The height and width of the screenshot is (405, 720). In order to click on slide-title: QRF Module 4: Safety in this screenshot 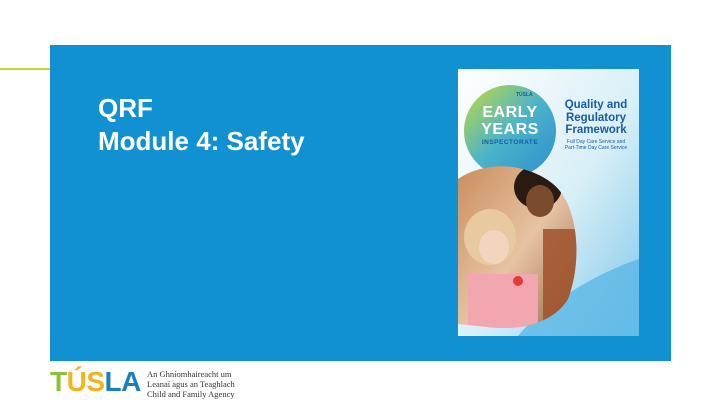, I will do `click(201, 125)`.